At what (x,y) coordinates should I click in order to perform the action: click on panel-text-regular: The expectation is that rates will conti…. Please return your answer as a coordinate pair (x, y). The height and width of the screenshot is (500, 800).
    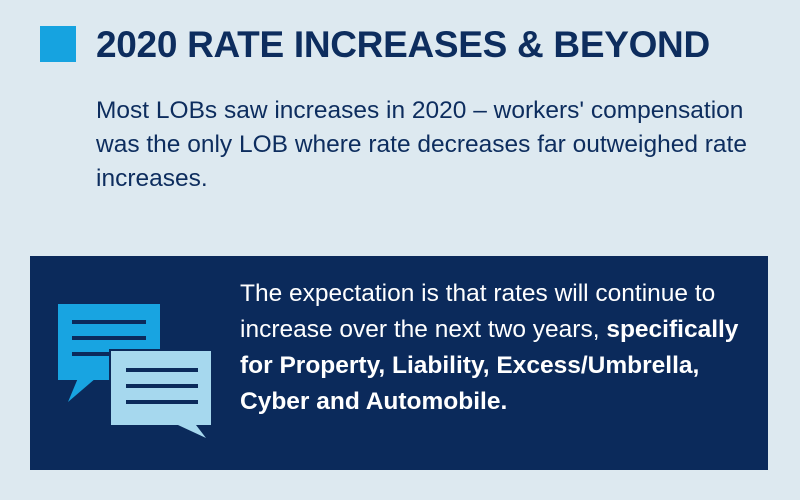
    Looking at the image, I should click on (478, 311).